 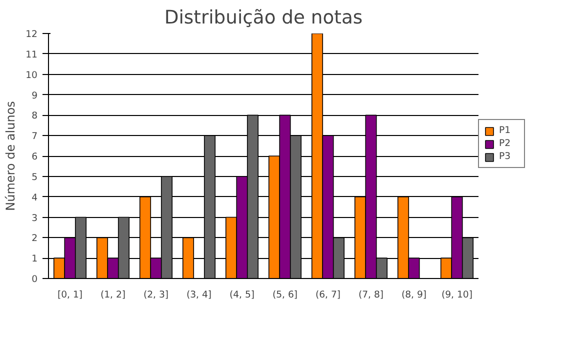 I want to click on x-tick-label: (6, 7], so click(x=328, y=295).